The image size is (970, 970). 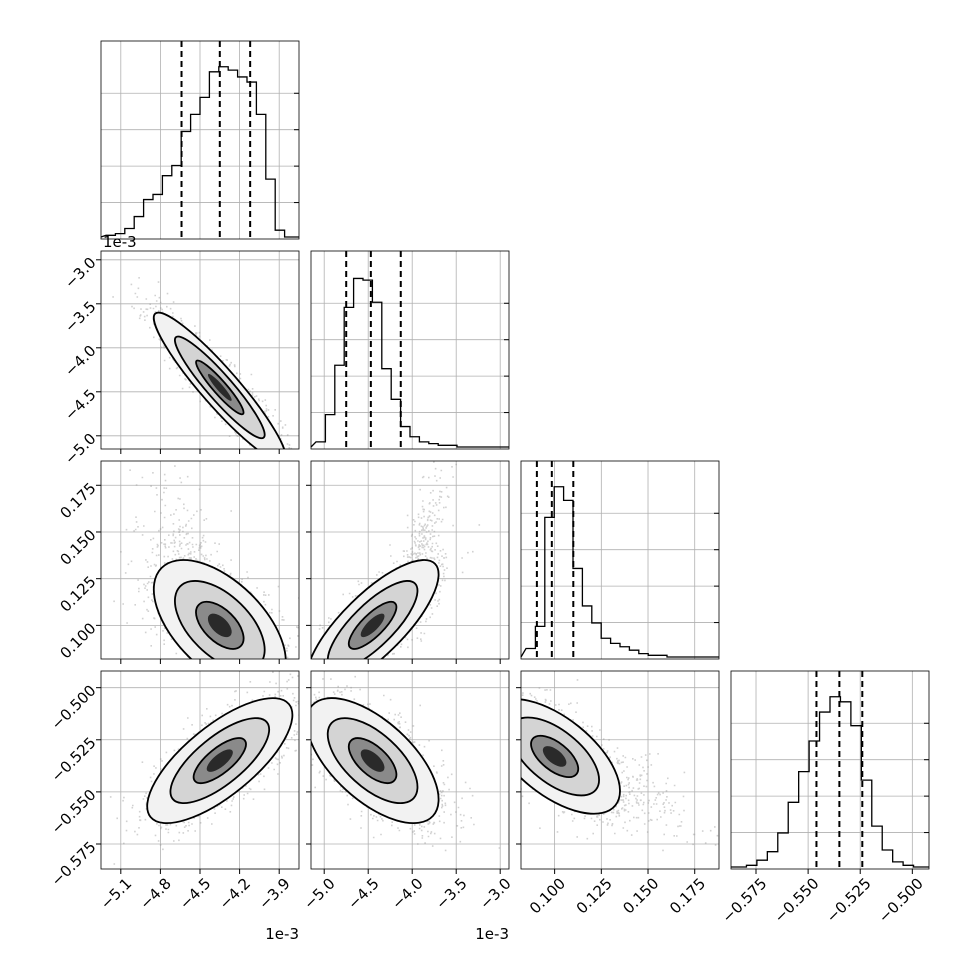 I want to click on y-tick-label: −4.0, so click(x=80, y=361).